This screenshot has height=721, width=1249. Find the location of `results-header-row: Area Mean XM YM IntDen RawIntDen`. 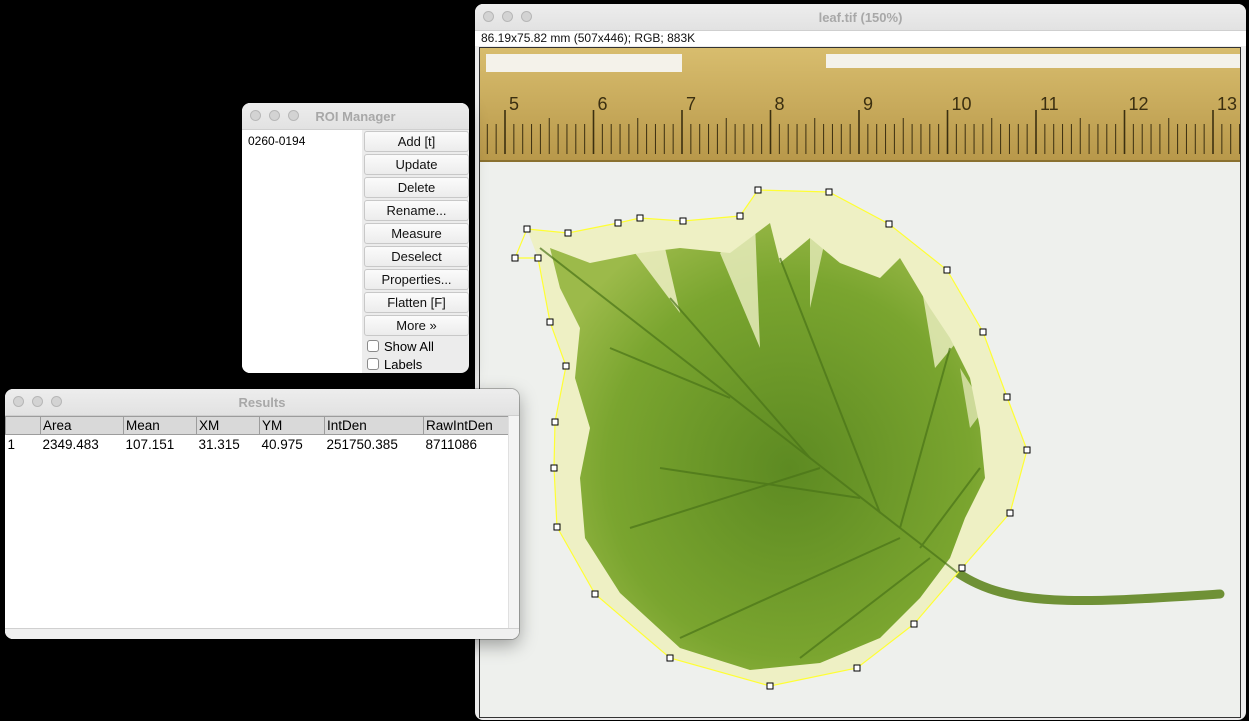

results-header-row: Area Mean XM YM IntDen RawIntDen is located at coordinates (262, 425).